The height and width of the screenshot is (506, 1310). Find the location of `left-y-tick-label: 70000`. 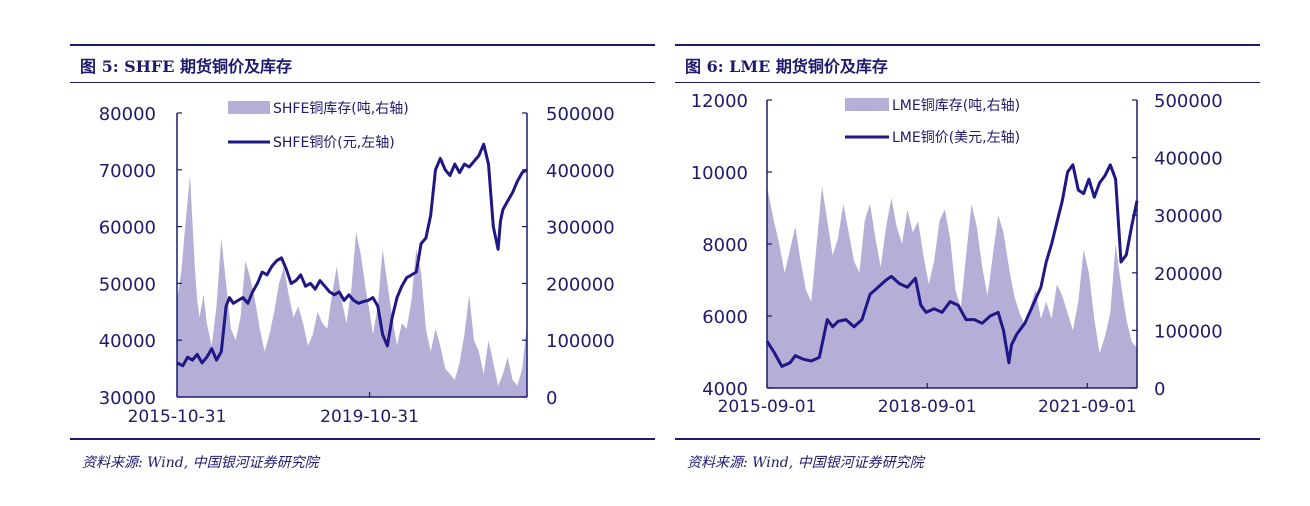

left-y-tick-label: 70000 is located at coordinates (127, 171).